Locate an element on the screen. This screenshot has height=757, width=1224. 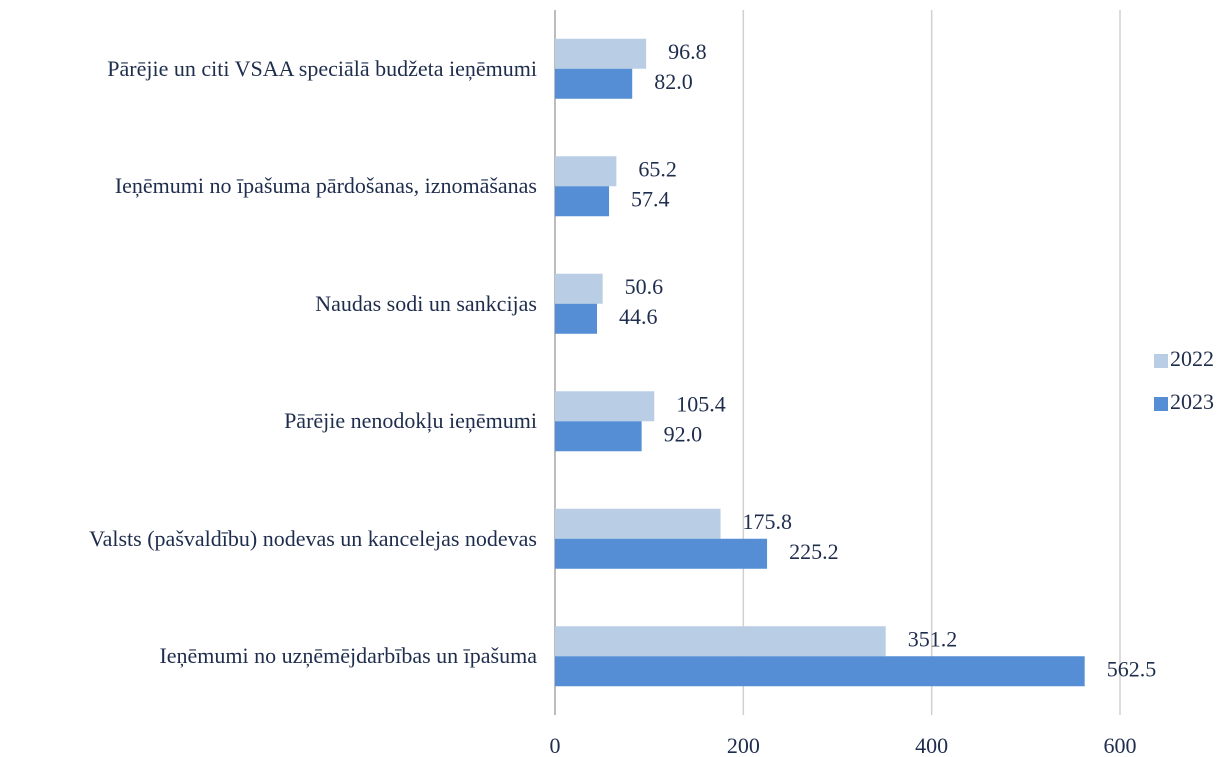
x-tick-label: 0 is located at coordinates (555, 745).